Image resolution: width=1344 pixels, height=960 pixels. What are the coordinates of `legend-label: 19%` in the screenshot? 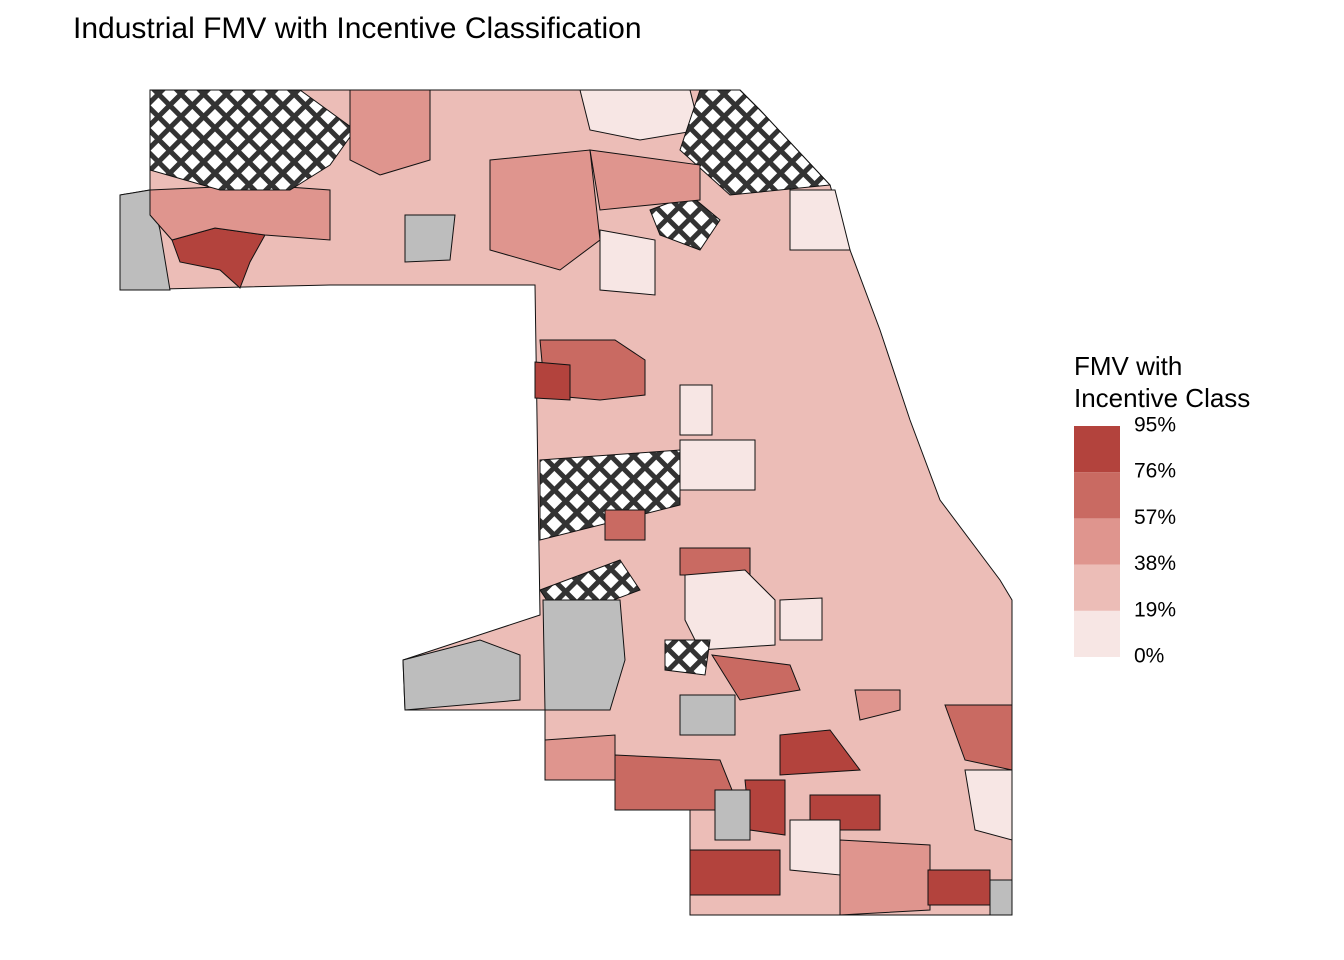 It's located at (1155, 609).